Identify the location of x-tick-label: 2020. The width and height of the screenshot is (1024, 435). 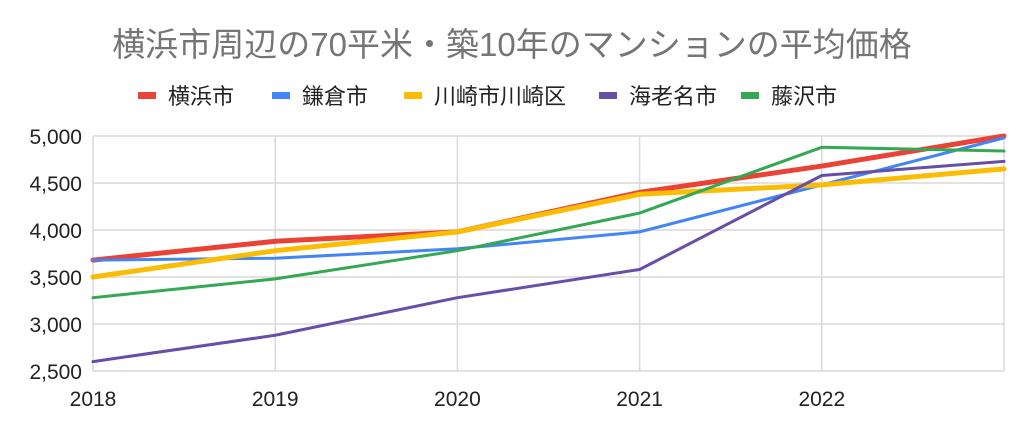
(457, 399).